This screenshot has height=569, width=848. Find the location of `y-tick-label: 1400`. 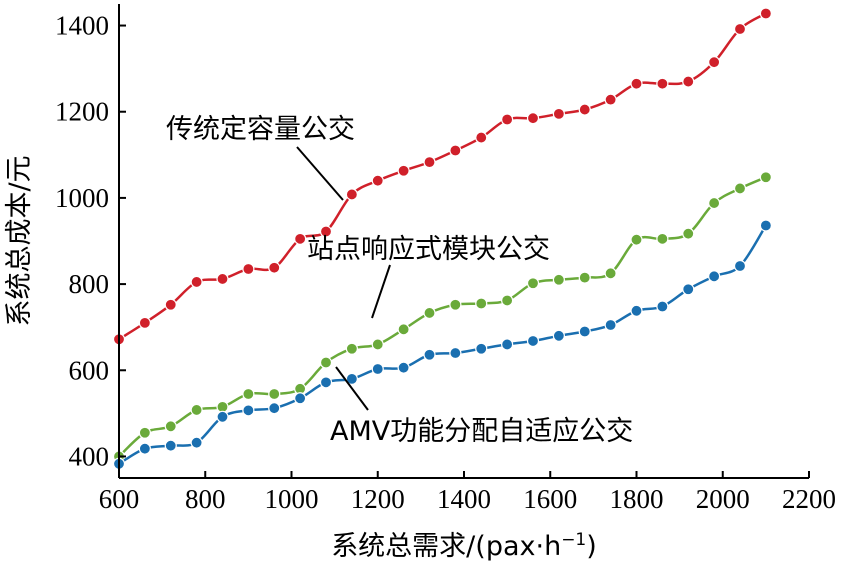

y-tick-label: 1400 is located at coordinates (82, 26).